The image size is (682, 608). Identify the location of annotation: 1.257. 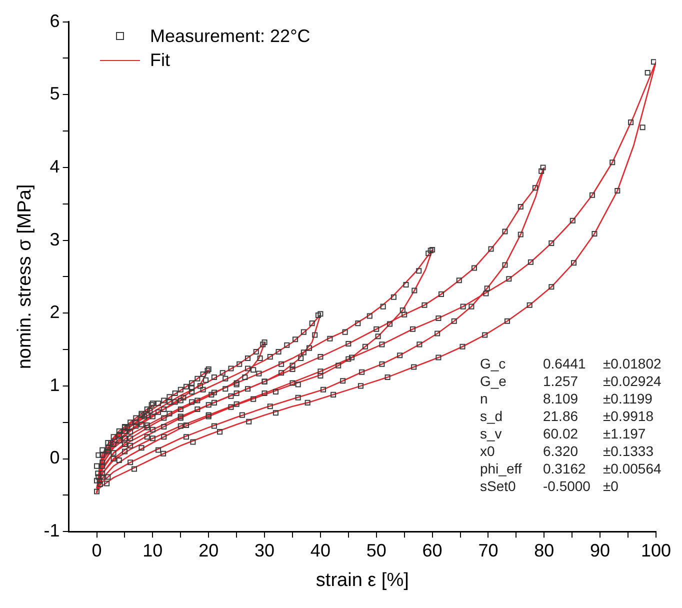
(560, 380).